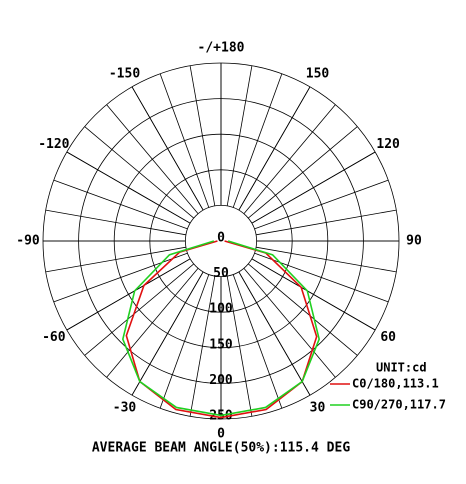 This screenshot has height=484, width=466. I want to click on angle-tick-label: -60, so click(54, 337).